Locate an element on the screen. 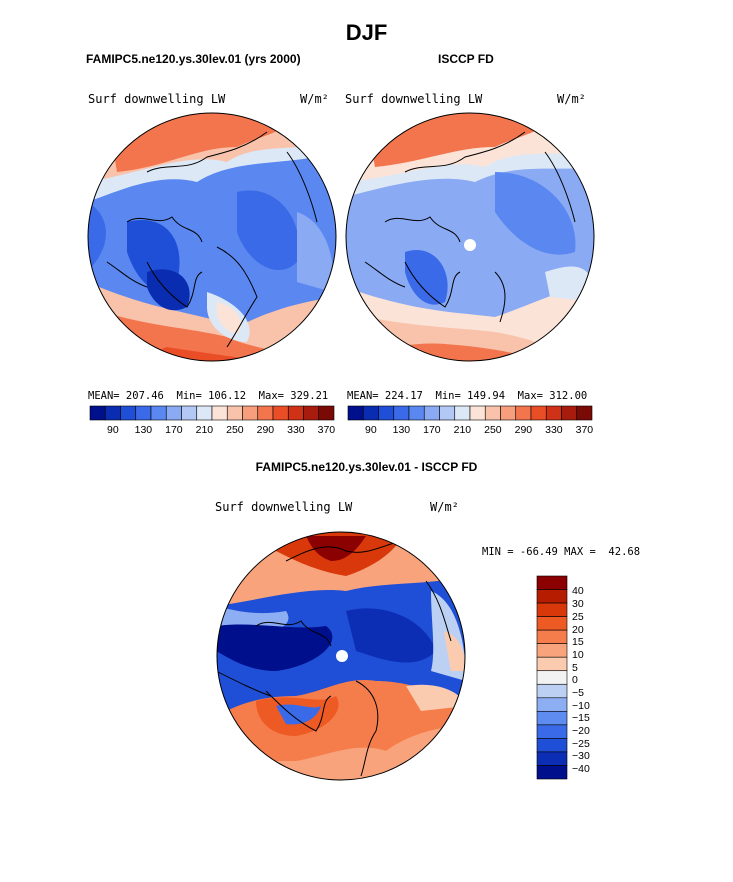 The height and width of the screenshot is (882, 733). diff-polar-map is located at coordinates (341, 656).